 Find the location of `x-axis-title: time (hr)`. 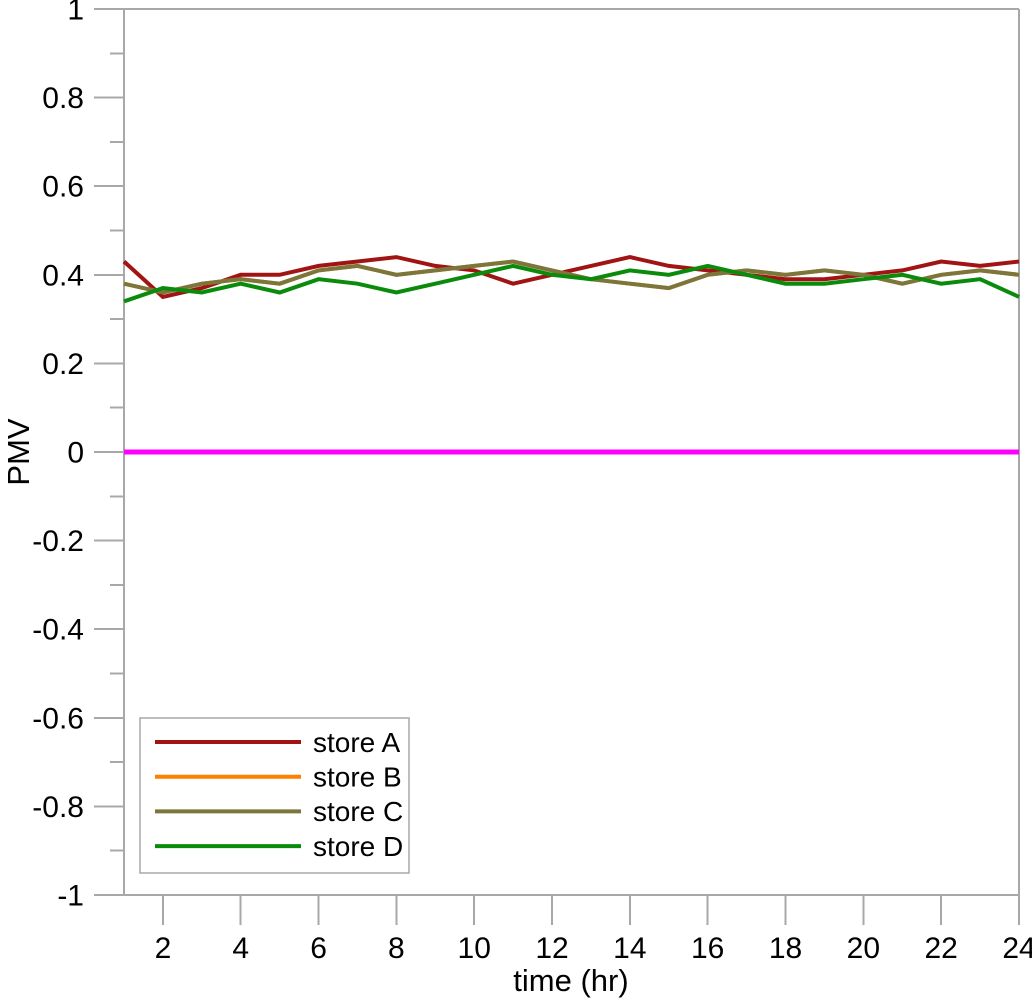

x-axis-title: time (hr) is located at coordinates (570, 980).